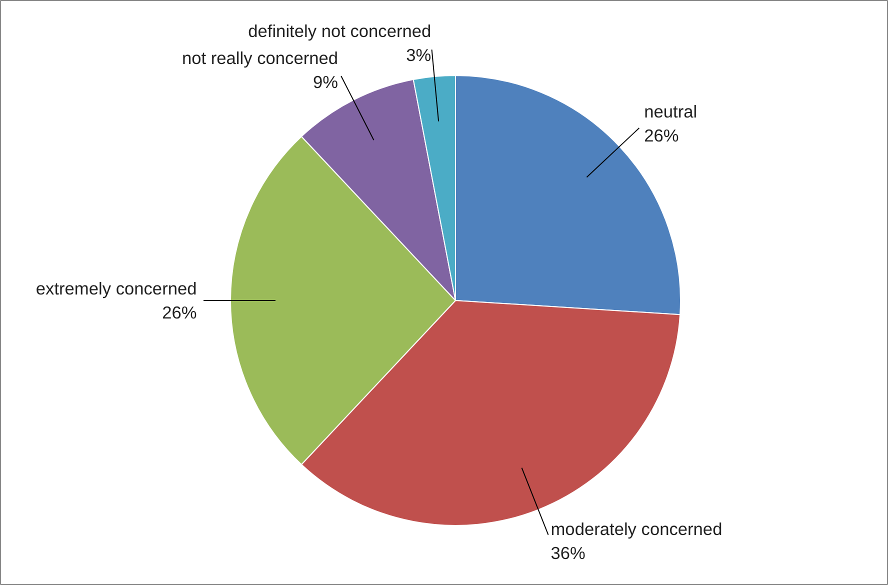 This screenshot has width=888, height=585. I want to click on slice-label: extremely concerned, so click(116, 288).